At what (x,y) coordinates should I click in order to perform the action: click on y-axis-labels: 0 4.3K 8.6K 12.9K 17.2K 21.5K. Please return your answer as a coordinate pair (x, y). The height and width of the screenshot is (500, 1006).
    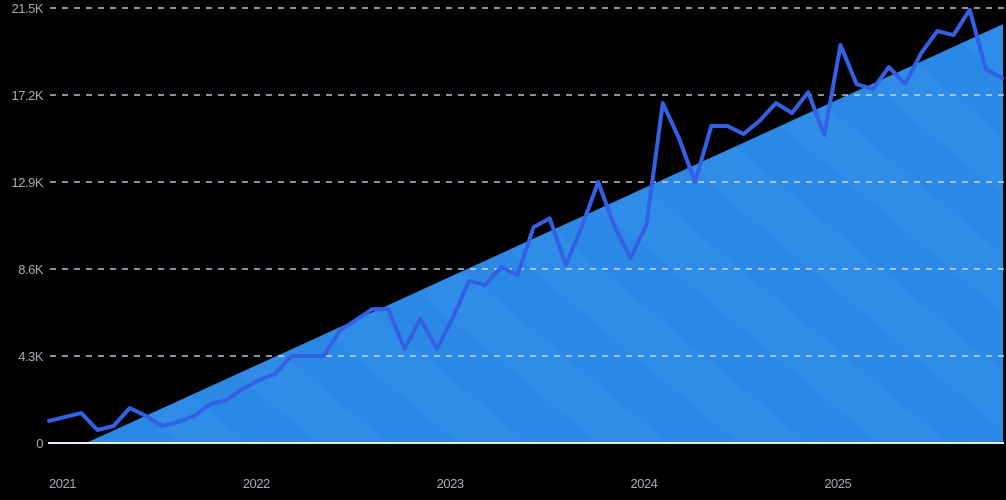
    Looking at the image, I should click on (28, 226).